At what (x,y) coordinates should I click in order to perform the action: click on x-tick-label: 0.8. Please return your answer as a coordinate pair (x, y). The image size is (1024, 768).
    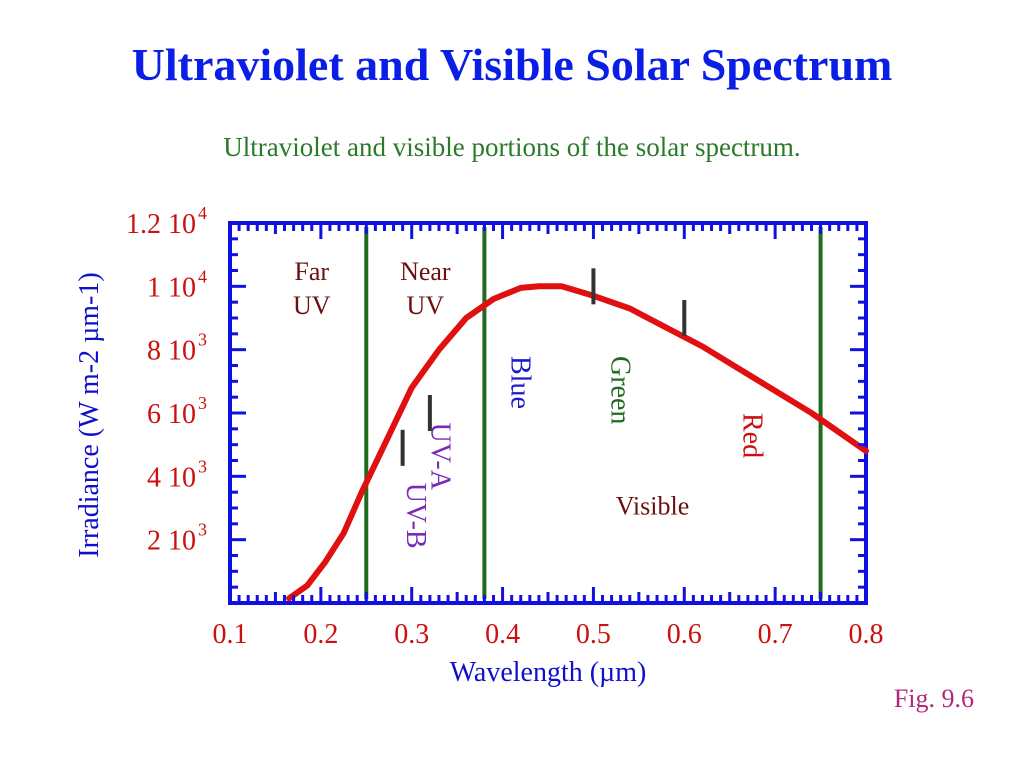
    Looking at the image, I should click on (866, 634).